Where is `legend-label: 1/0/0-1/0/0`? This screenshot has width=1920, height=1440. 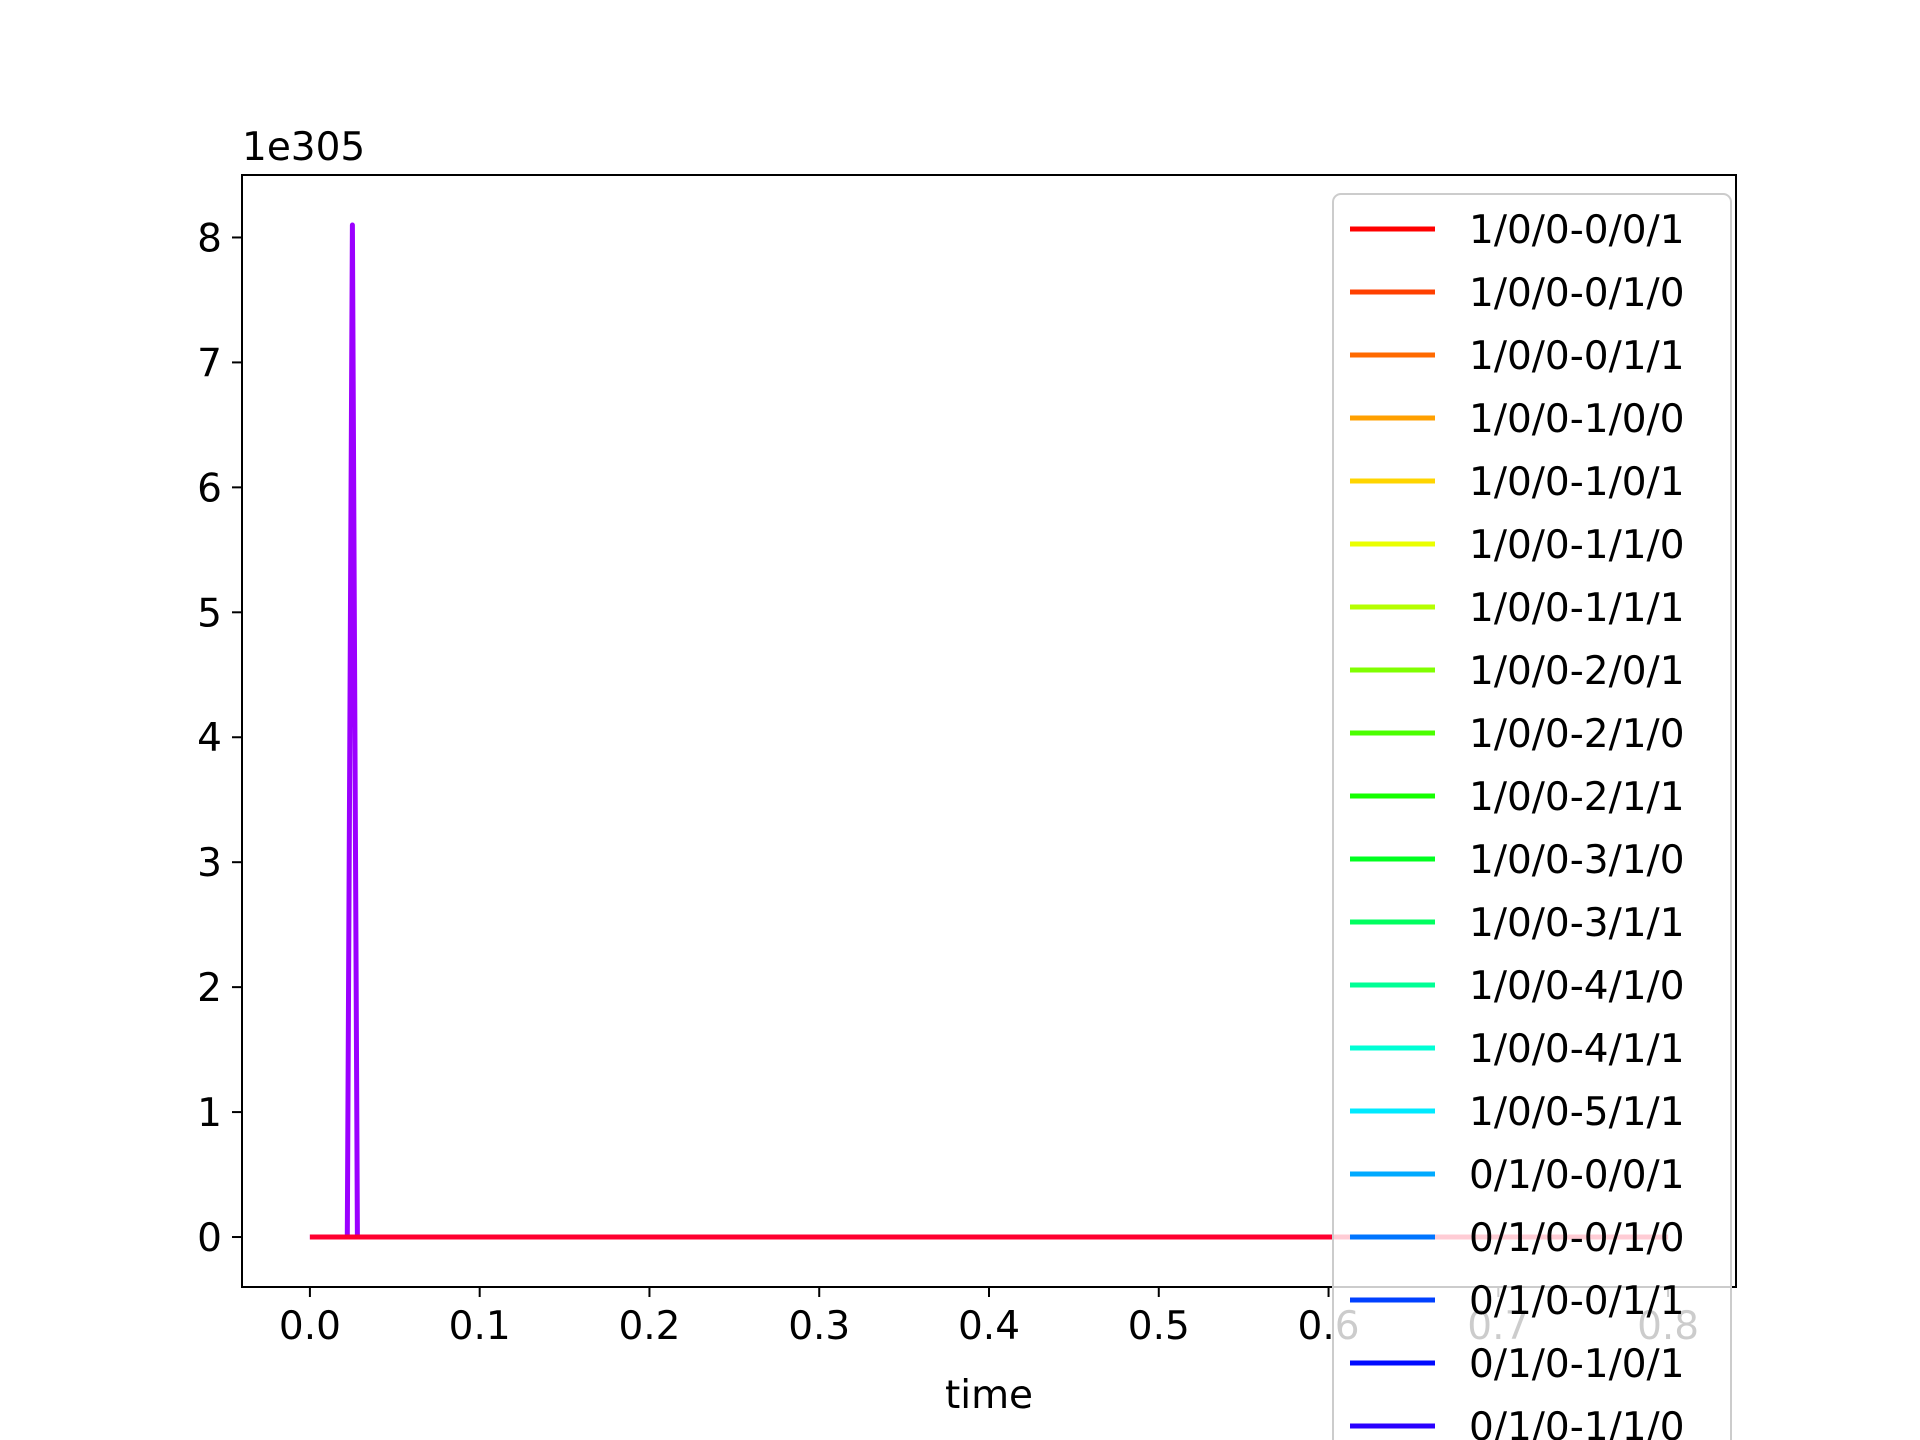
legend-label: 1/0/0-1/0/0 is located at coordinates (1577, 419).